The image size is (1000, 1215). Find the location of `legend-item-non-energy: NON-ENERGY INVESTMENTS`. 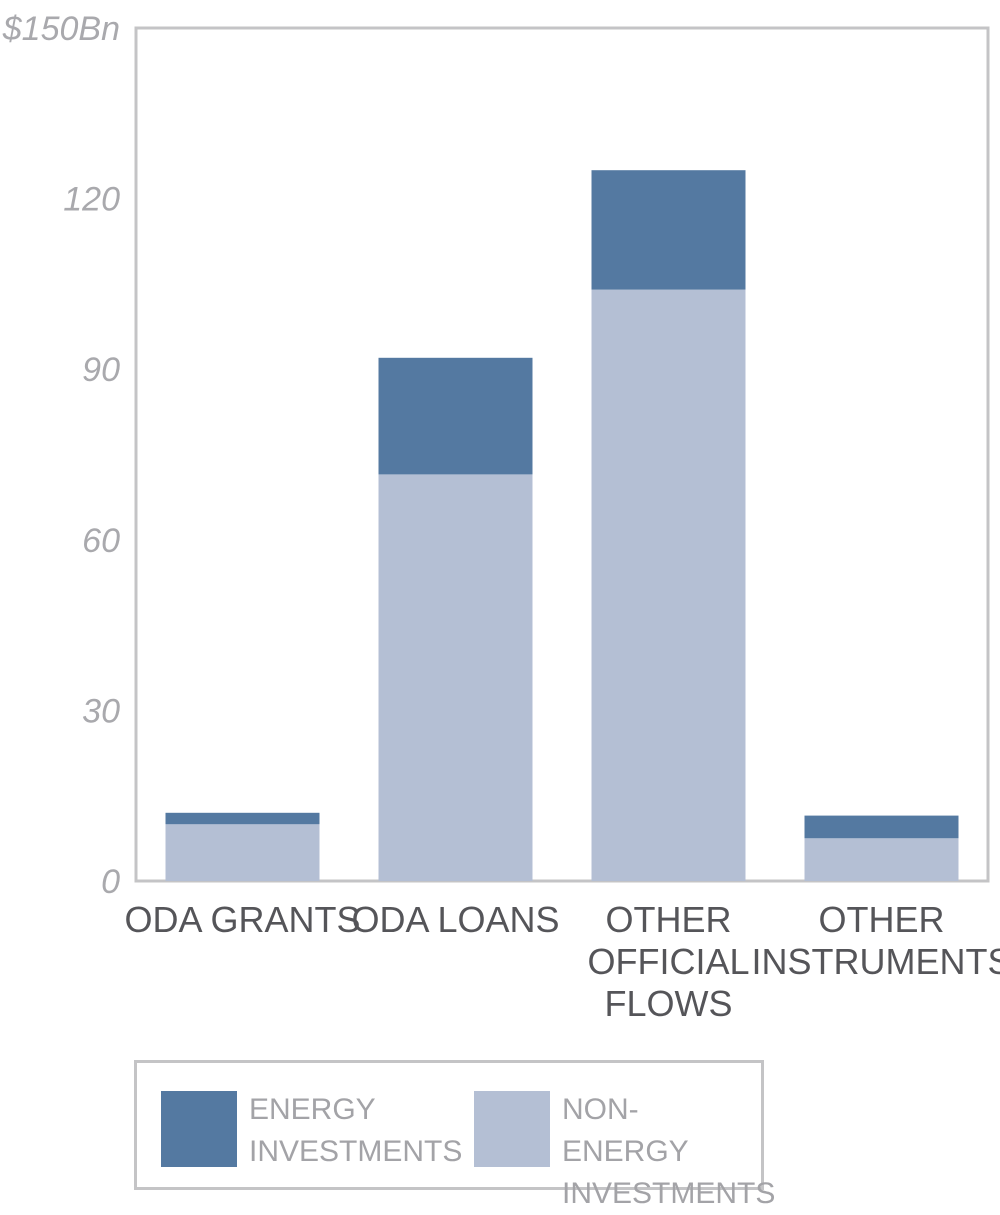

legend-item-non-energy: NON-ENERGY INVESTMENTS is located at coordinates (618, 1153).